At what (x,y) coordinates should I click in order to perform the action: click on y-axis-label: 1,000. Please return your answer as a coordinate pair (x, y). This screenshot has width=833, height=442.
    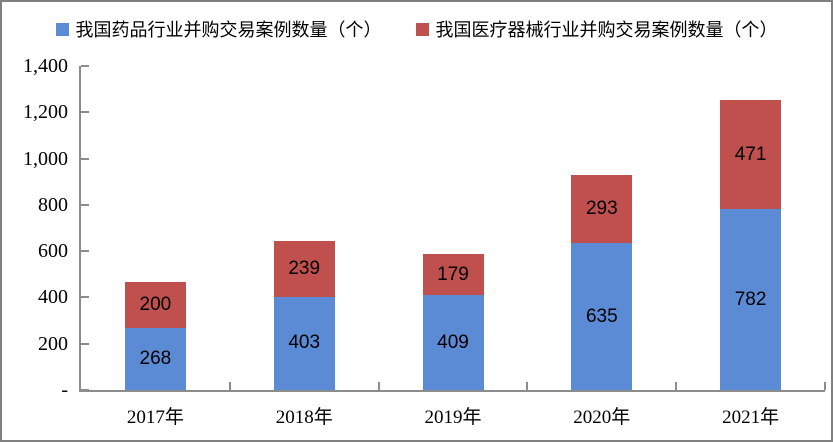
    Looking at the image, I should click on (45, 158).